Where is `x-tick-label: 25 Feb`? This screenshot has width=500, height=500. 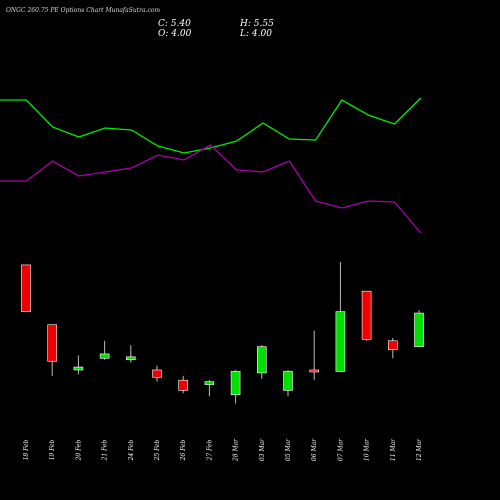
x-tick-label: 25 Feb is located at coordinates (157, 450).